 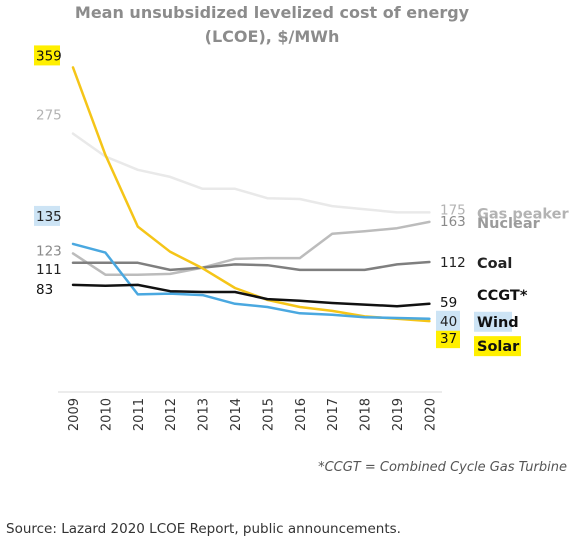 I want to click on series-name-label-wind: Wind, so click(x=498, y=323).